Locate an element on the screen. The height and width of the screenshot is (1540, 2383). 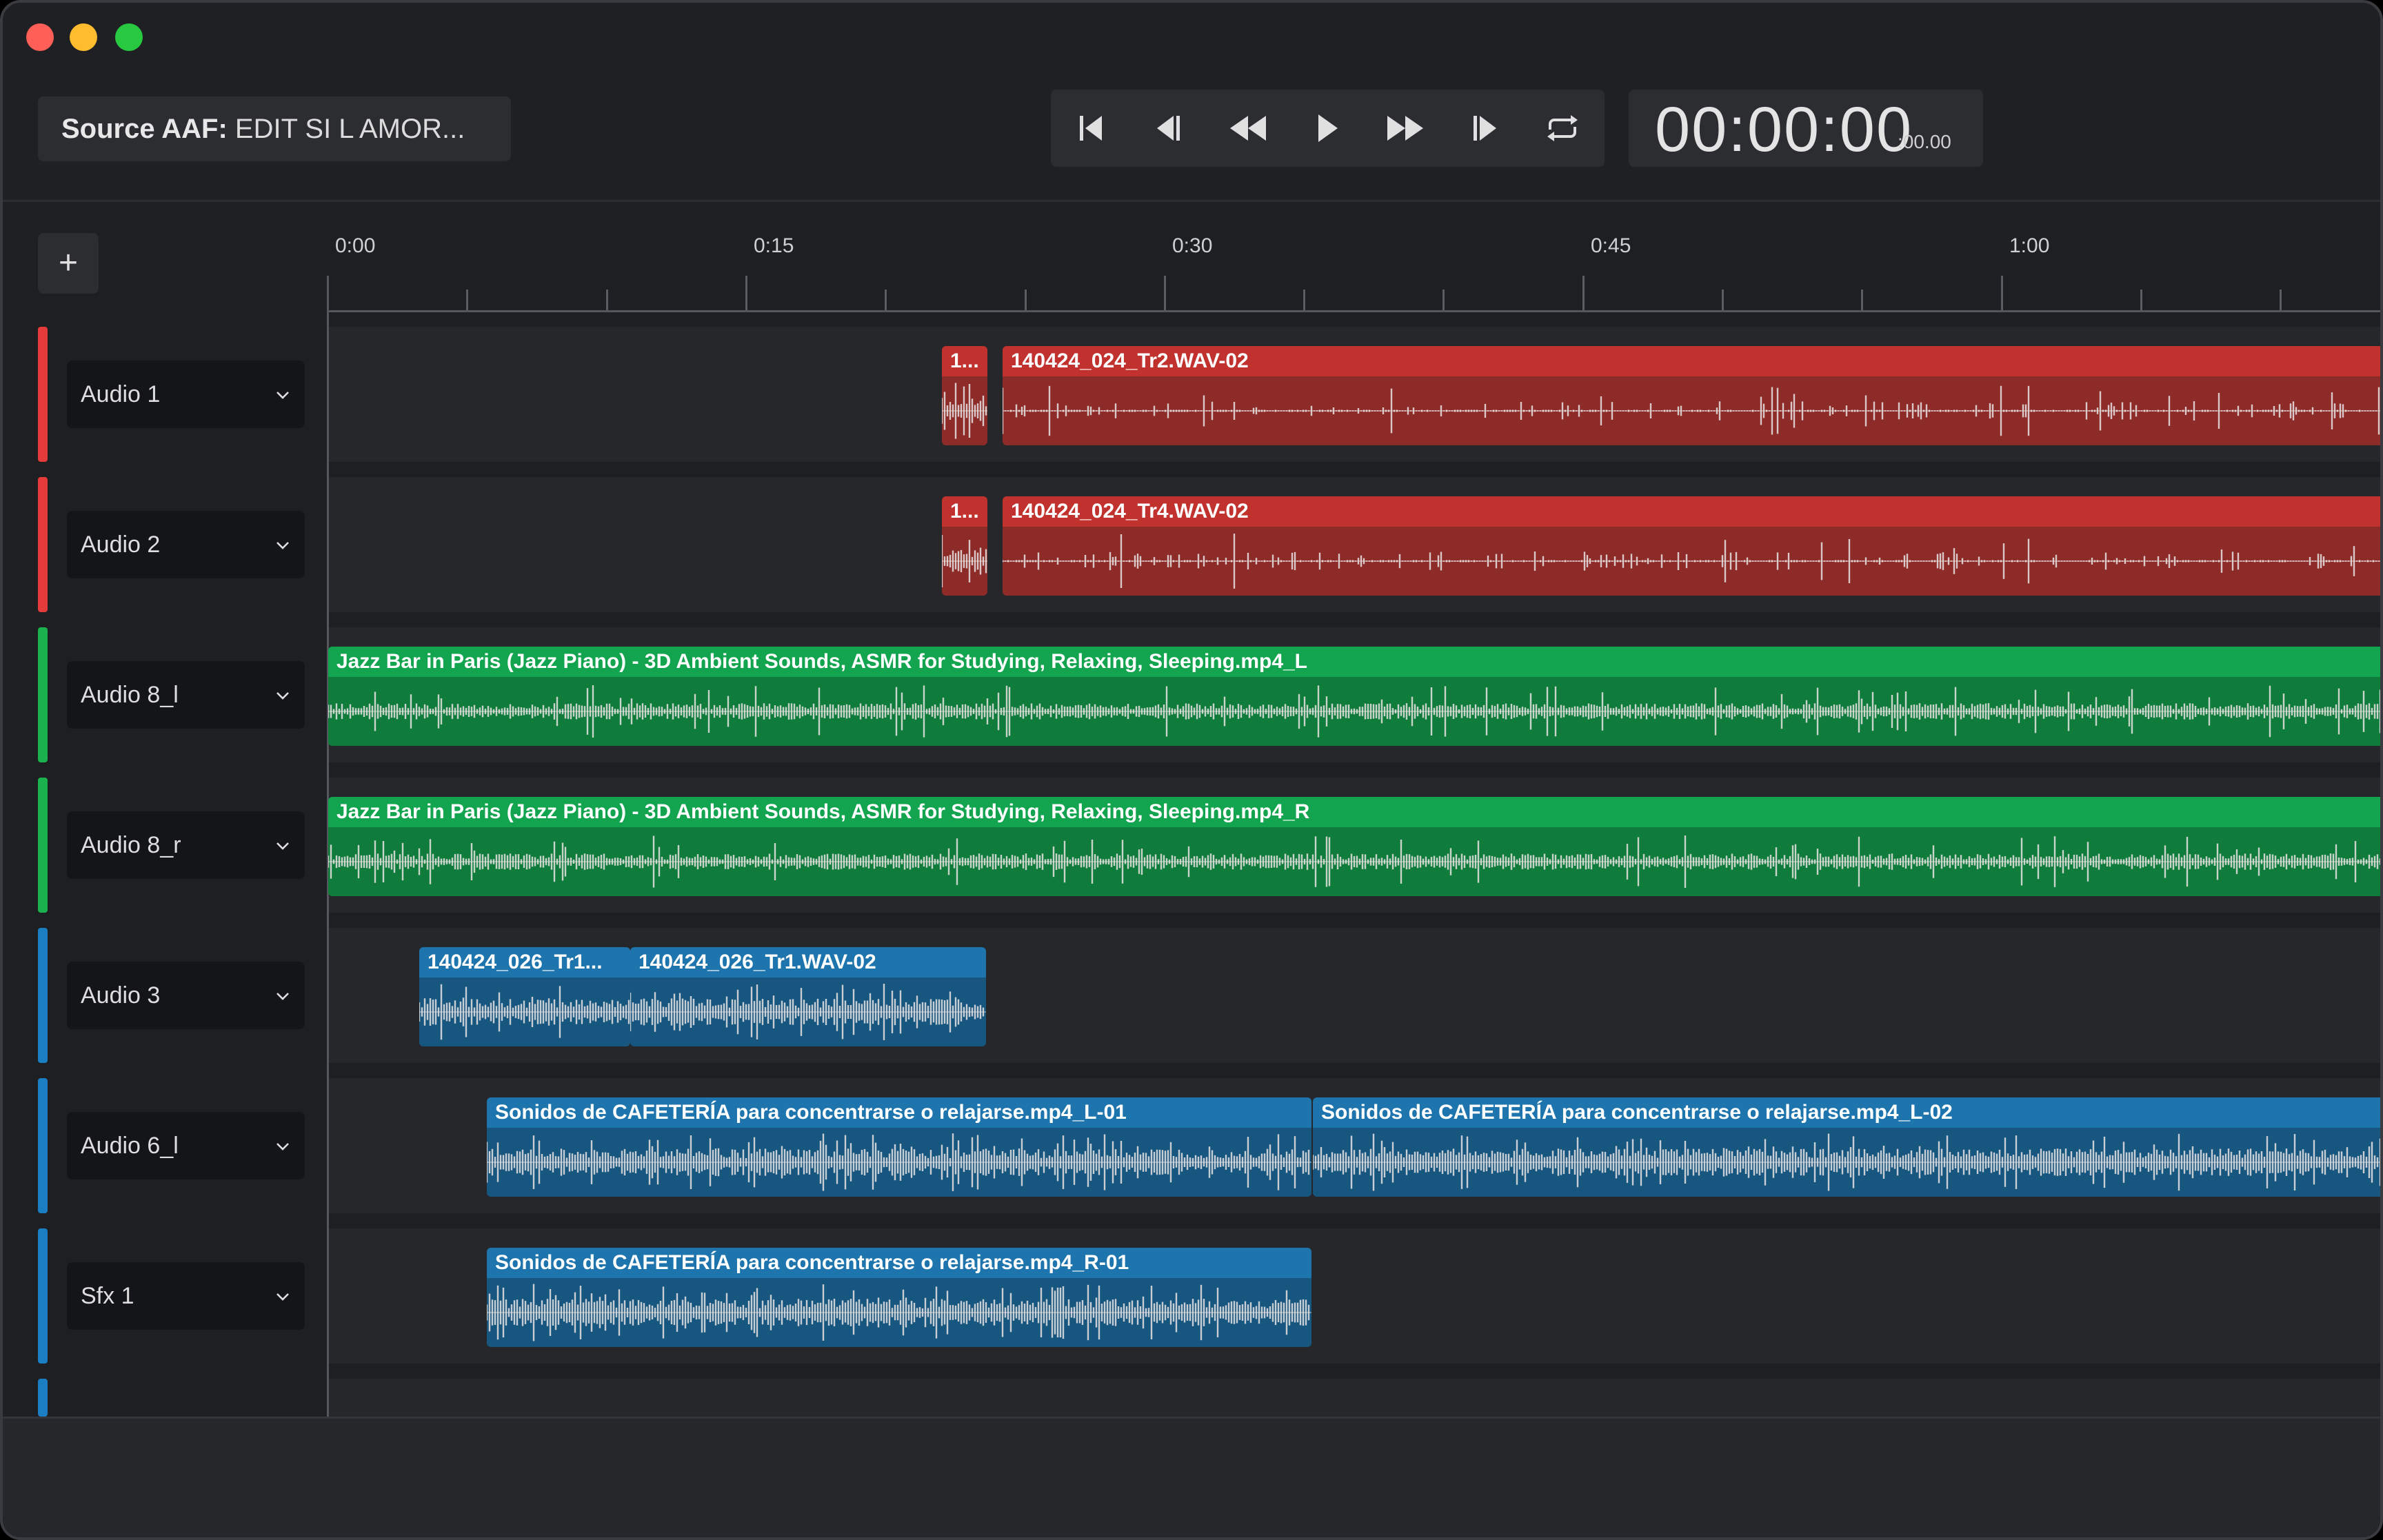
timecode-display: 00:00:00 :00.00 is located at coordinates (1806, 129).